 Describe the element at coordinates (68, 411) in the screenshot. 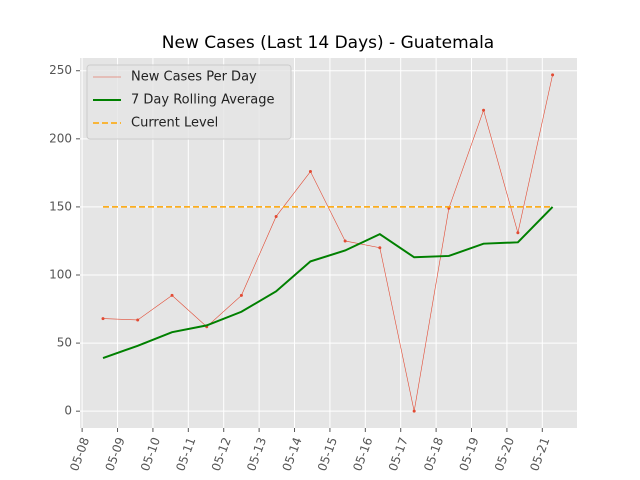

I see `y-tick-label: 0` at that location.